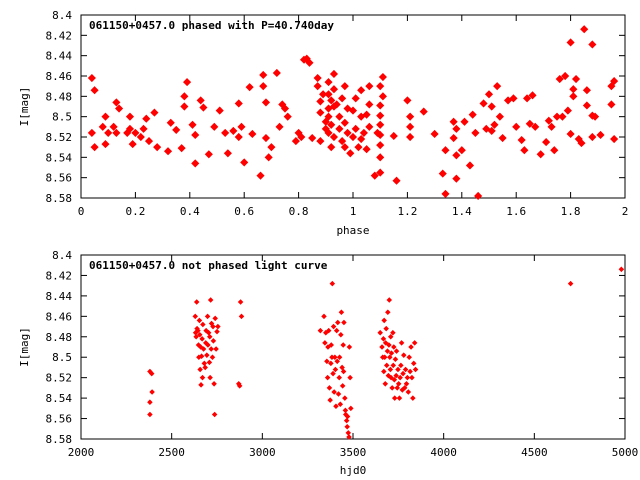  What do you see at coordinates (244, 211) in the screenshot?
I see `x-tick-label: 0.6` at bounding box center [244, 211].